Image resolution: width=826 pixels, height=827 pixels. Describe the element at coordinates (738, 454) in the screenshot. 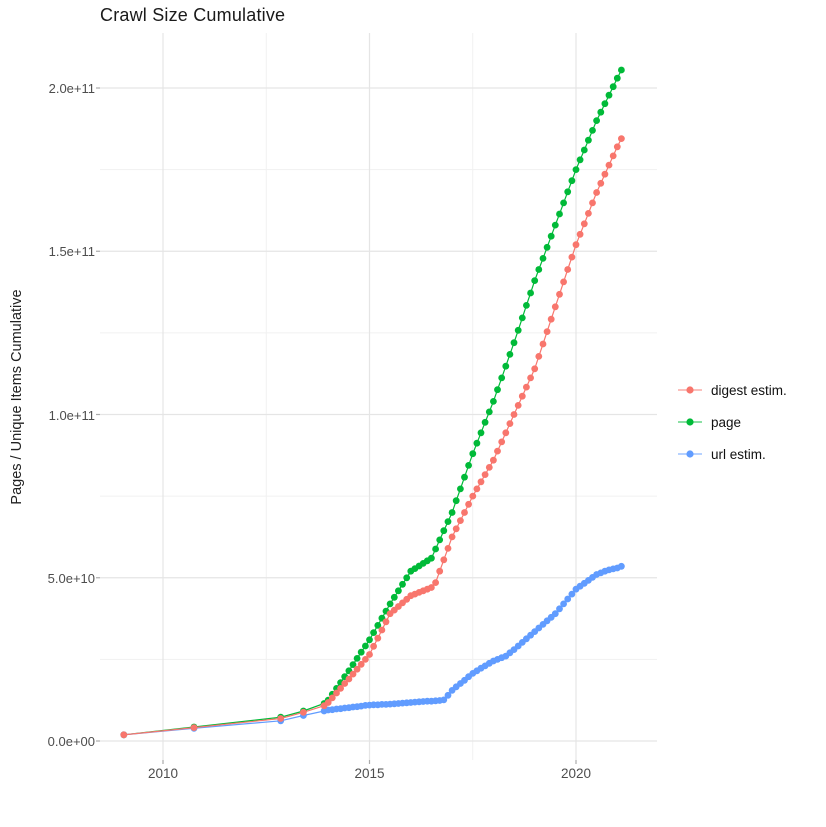

I see `legend-label: url estim.` at that location.